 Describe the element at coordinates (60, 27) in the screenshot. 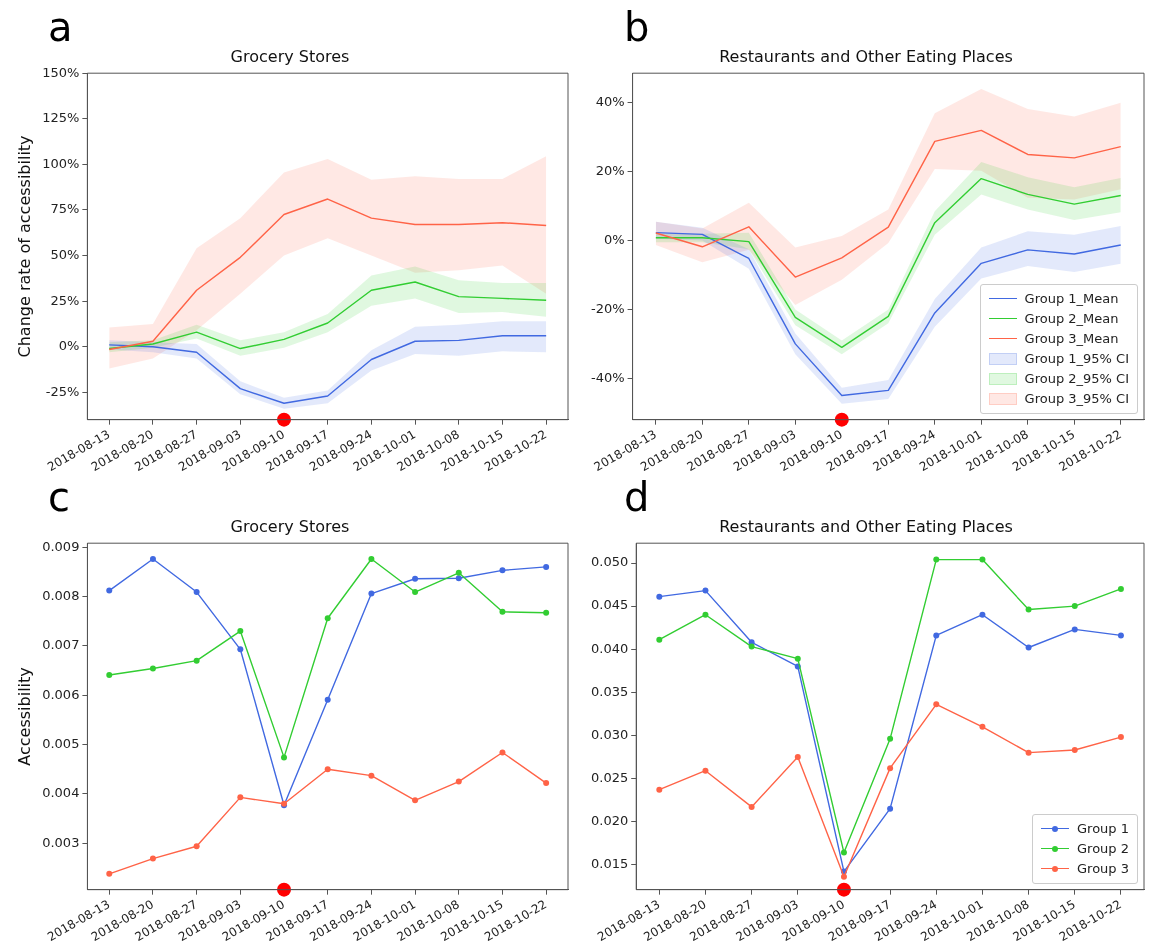

I see `text: a` at that location.